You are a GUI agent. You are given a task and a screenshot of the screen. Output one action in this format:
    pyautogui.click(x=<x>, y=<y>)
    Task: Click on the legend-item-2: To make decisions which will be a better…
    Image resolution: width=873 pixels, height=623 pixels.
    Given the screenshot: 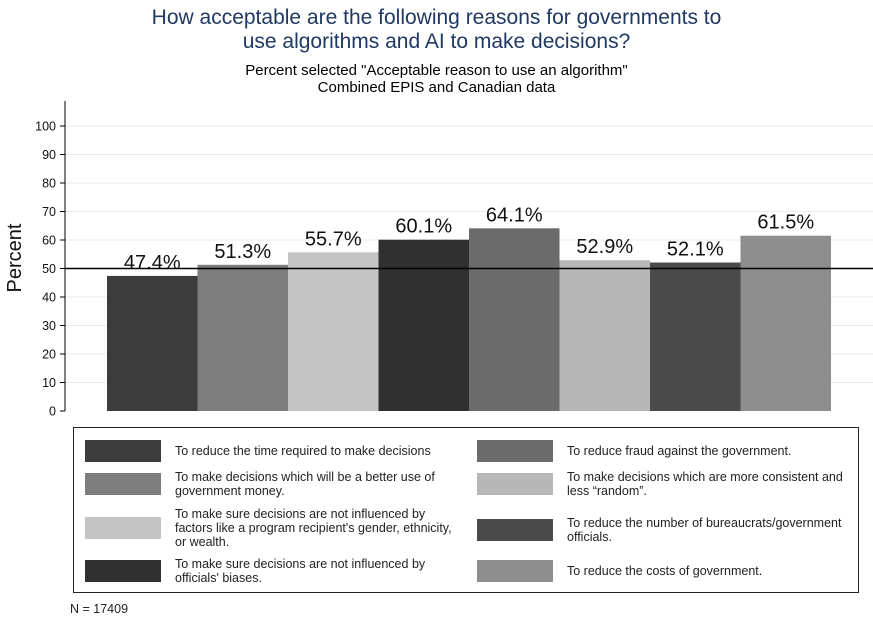 What is the action you would take?
    pyautogui.click(x=280, y=484)
    